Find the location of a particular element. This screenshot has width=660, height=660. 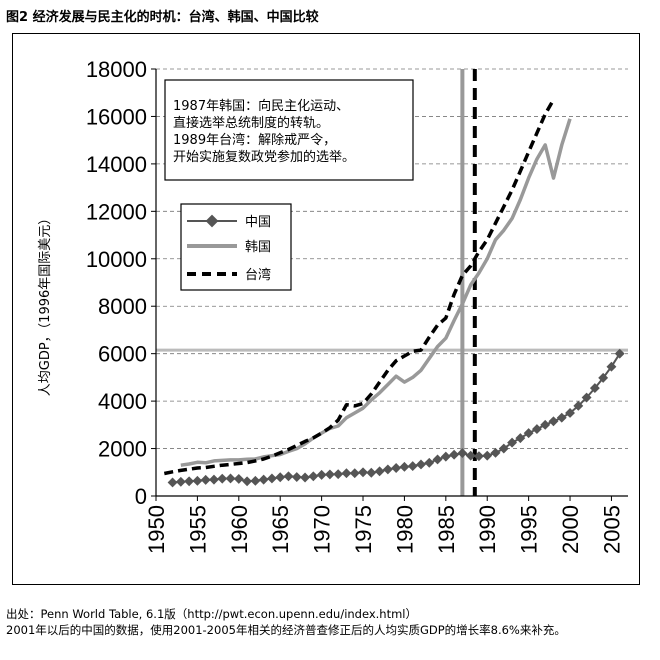

x-tick-label: 1950 is located at coordinates (156, 529).